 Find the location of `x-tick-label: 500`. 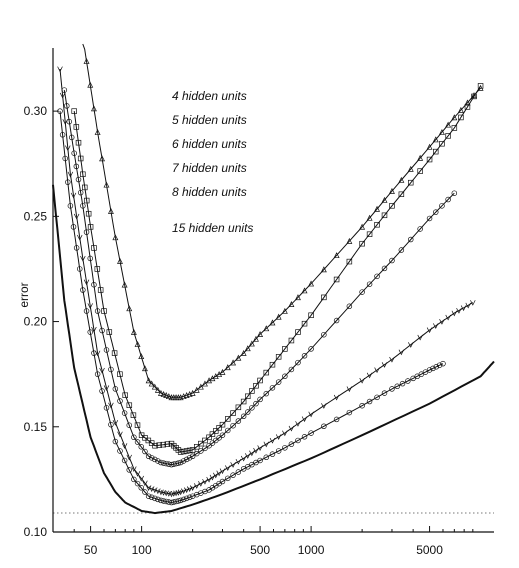

x-tick-label: 500 is located at coordinates (260, 550).